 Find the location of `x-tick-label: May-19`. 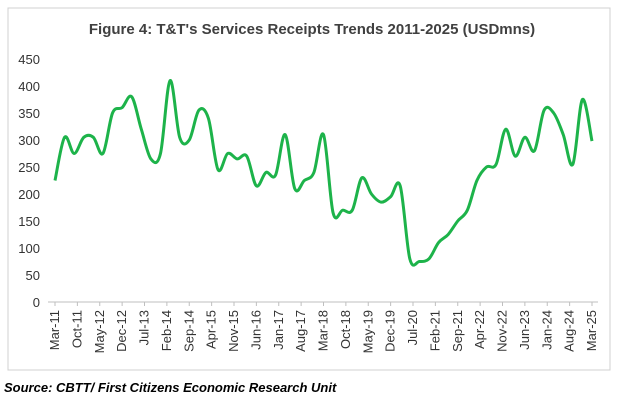

x-tick-label: May-19 is located at coordinates (367, 331).